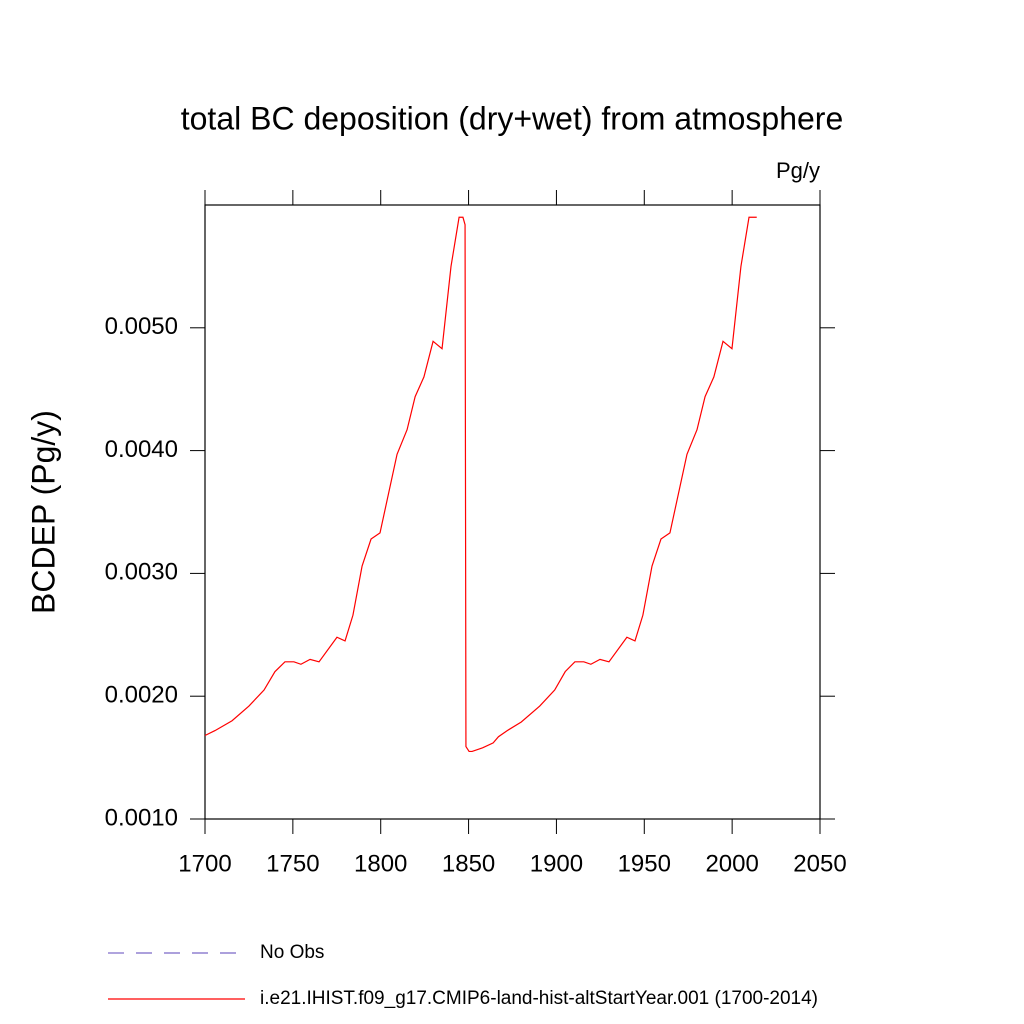 The width and height of the screenshot is (1024, 1024). Describe the element at coordinates (141, 817) in the screenshot. I see `y-tick-label: 0.0010` at that location.